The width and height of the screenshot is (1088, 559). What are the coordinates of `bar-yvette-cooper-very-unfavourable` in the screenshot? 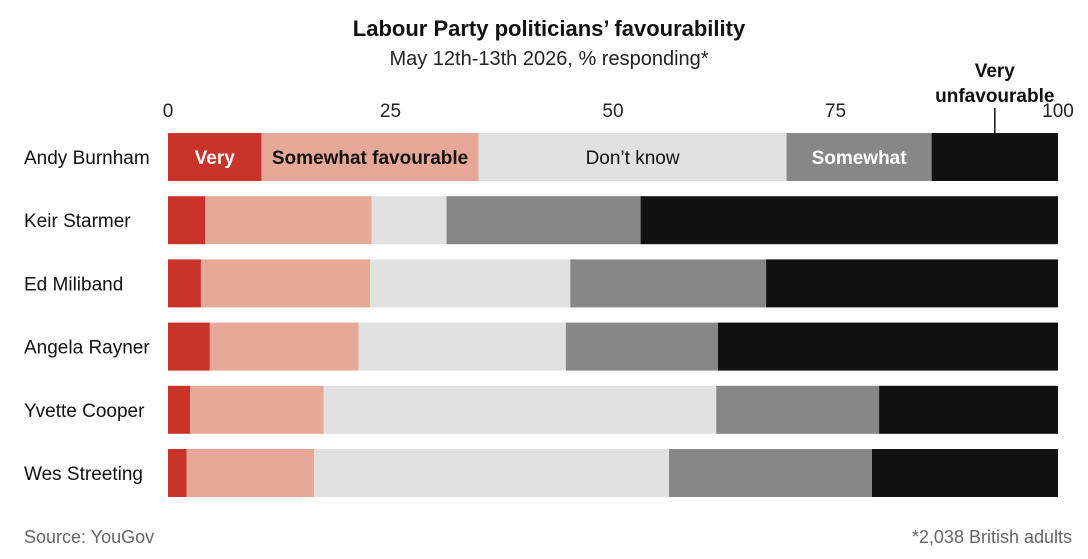 It's located at (968, 409).